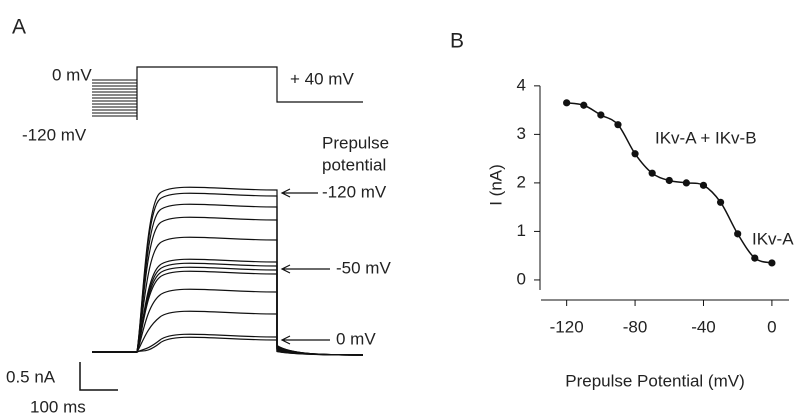 The height and width of the screenshot is (418, 809). I want to click on legend-title: Prepulse, so click(355, 142).